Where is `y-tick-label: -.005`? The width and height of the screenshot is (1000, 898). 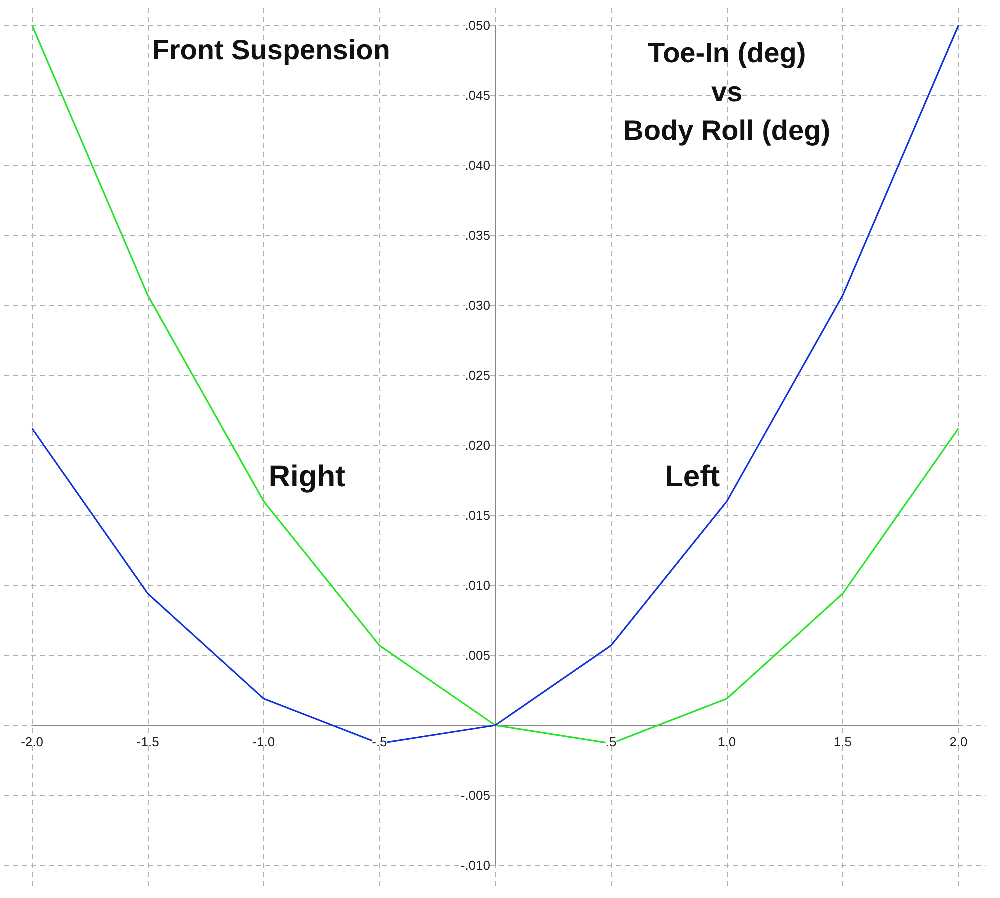
y-tick-label: -.005 is located at coordinates (475, 795).